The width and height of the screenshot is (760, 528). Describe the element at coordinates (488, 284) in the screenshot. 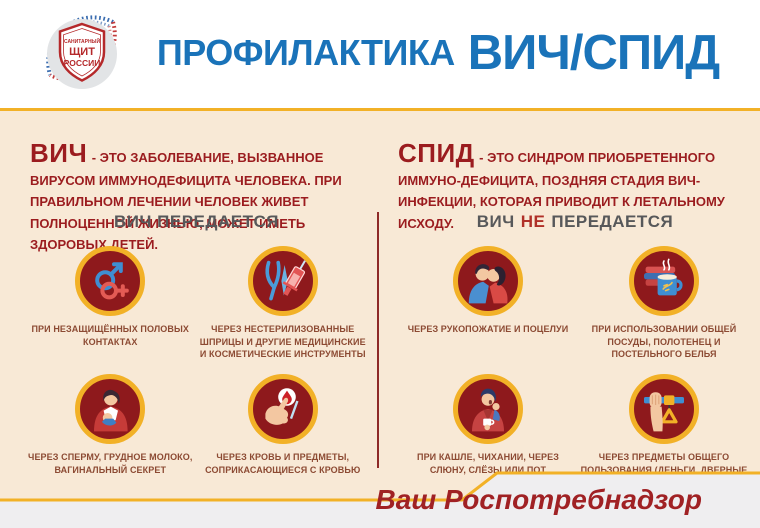

I see `kissing-couple-icon` at that location.